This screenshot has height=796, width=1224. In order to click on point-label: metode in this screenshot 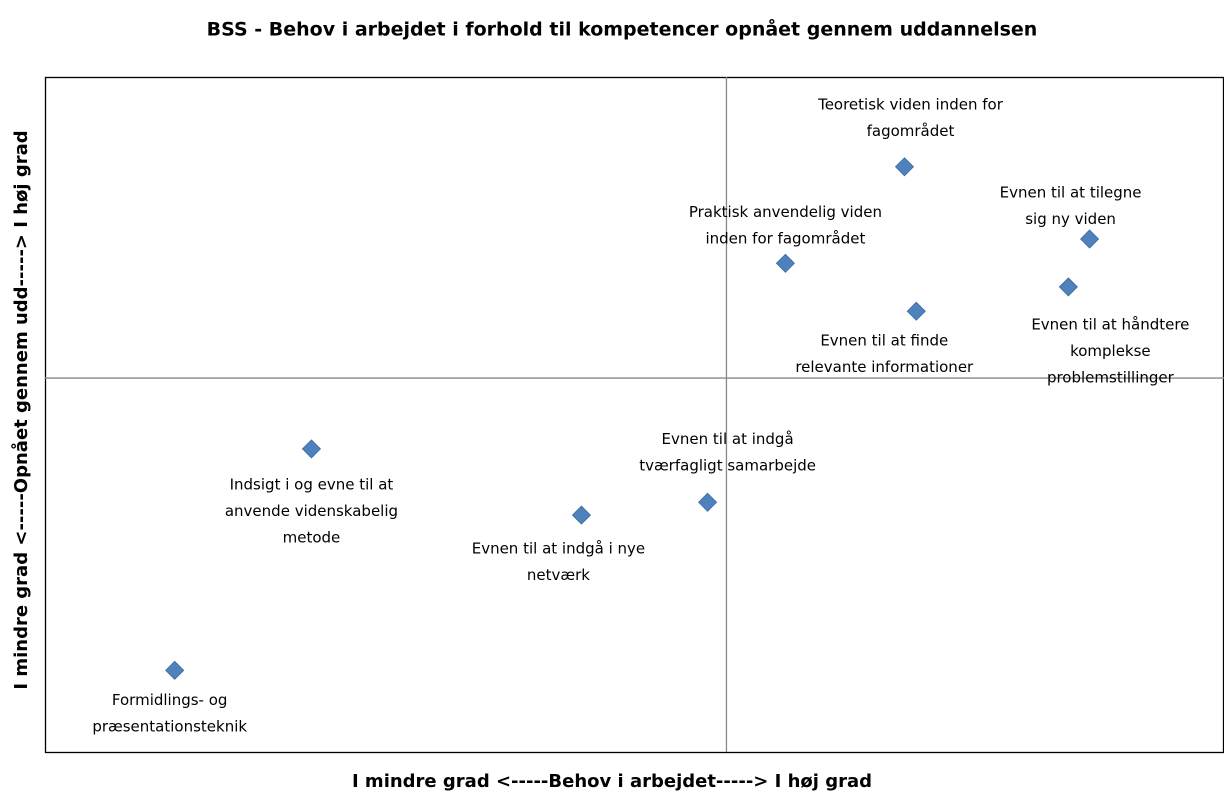, I will do `click(312, 537)`.